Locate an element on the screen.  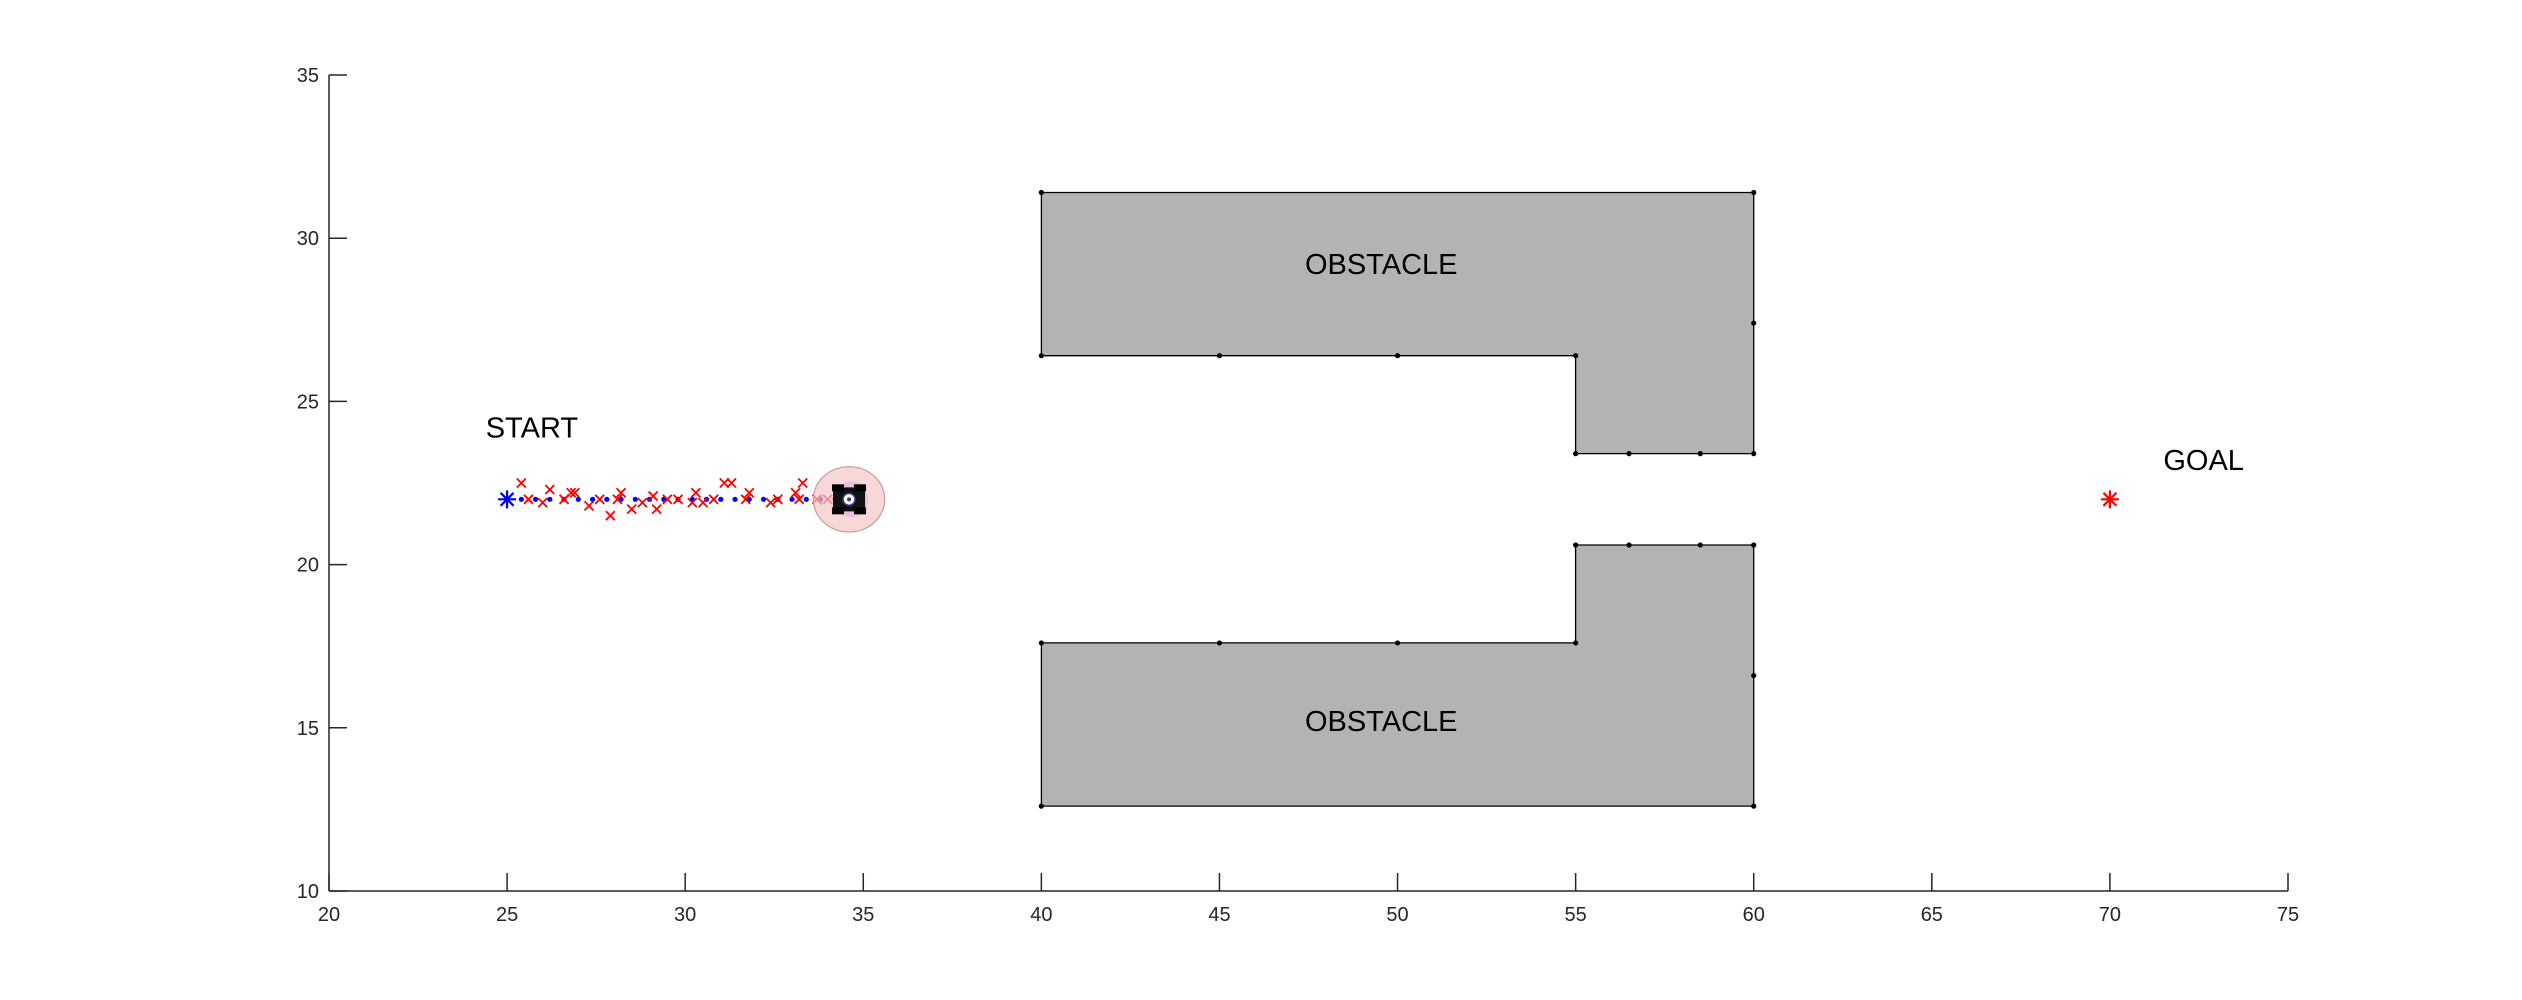
y-tick-label: 10 is located at coordinates (308, 892).